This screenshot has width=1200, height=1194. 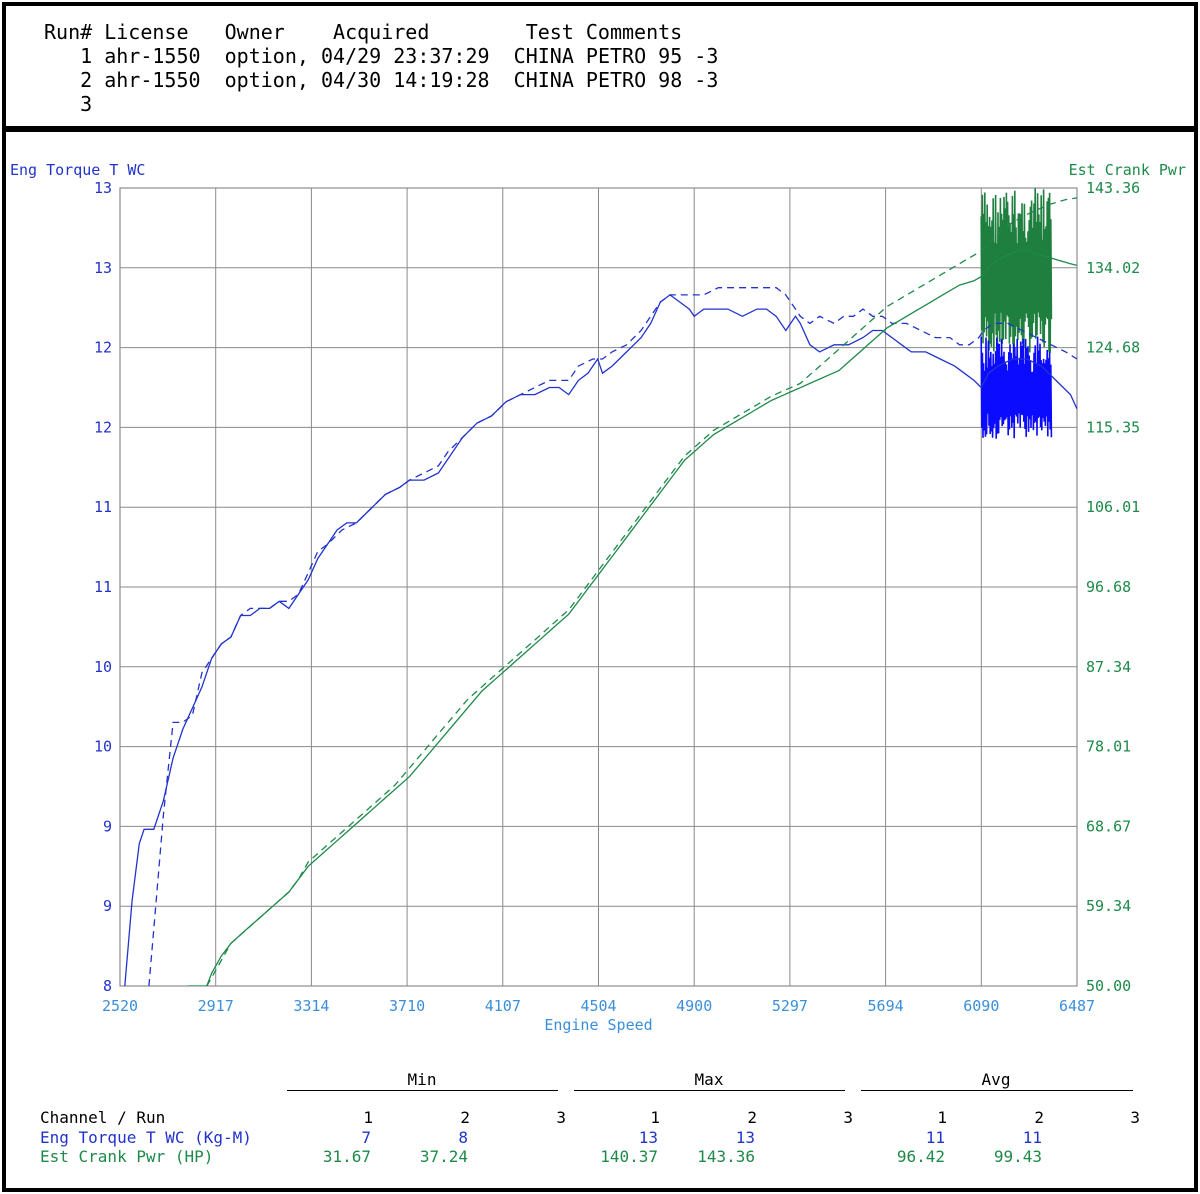 I want to click on y-right-tick-label: 87.34, so click(x=1108, y=667).